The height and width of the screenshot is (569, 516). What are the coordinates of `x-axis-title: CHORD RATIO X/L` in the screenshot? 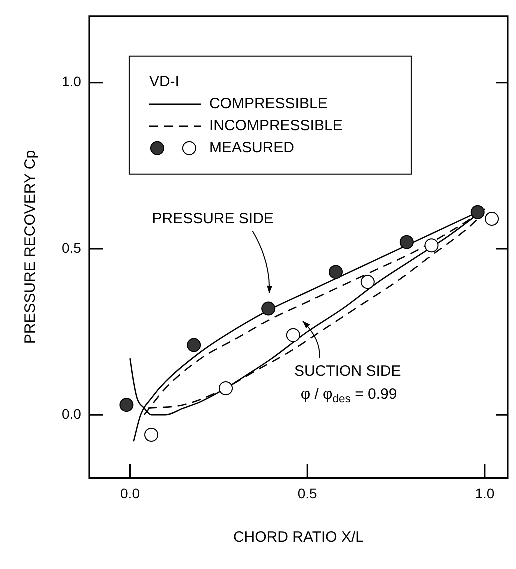 It's located at (298, 537).